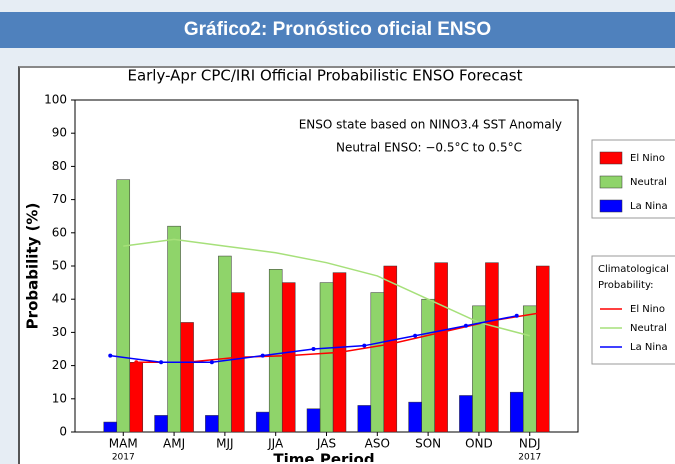 The image size is (675, 464). I want to click on x-tick-label: ASO, so click(377, 444).